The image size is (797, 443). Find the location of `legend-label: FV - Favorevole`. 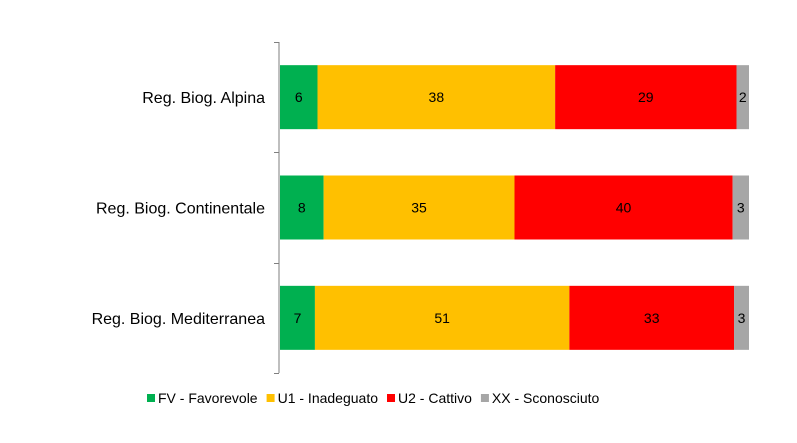

legend-label: FV - Favorevole is located at coordinates (208, 398).